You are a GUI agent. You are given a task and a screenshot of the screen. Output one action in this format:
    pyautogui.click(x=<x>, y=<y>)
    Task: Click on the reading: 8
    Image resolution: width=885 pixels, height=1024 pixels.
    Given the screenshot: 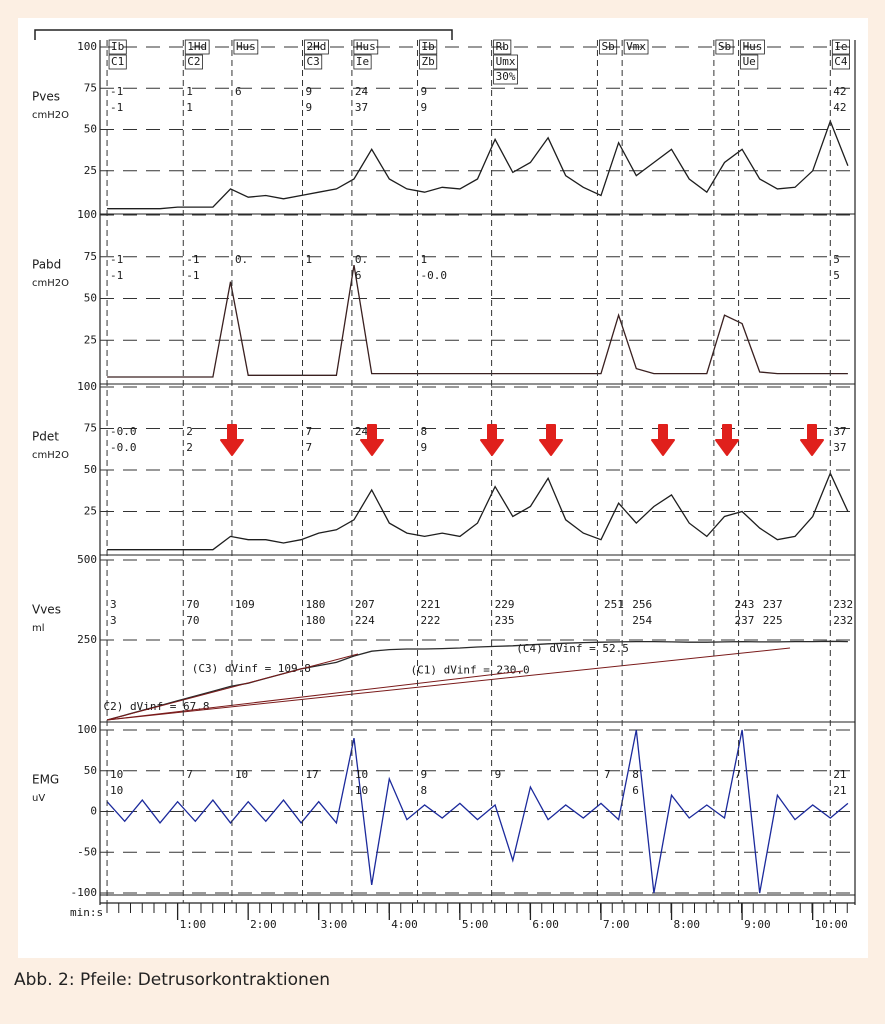 What is the action you would take?
    pyautogui.click(x=424, y=431)
    